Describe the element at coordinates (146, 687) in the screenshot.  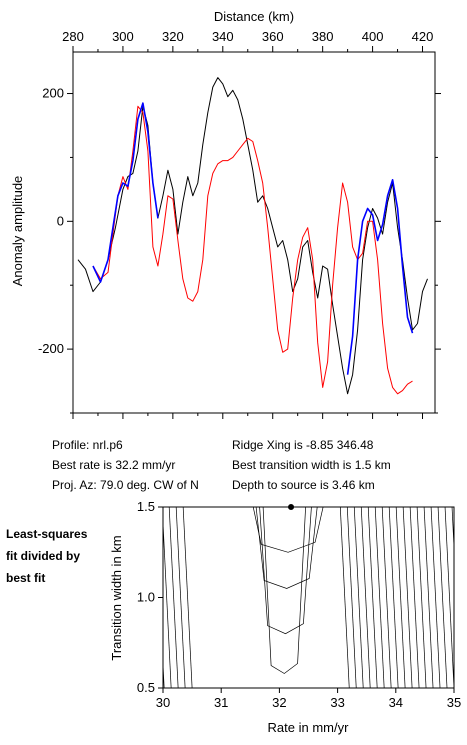
I see `bottom-y-tick-label: 0.5` at that location.